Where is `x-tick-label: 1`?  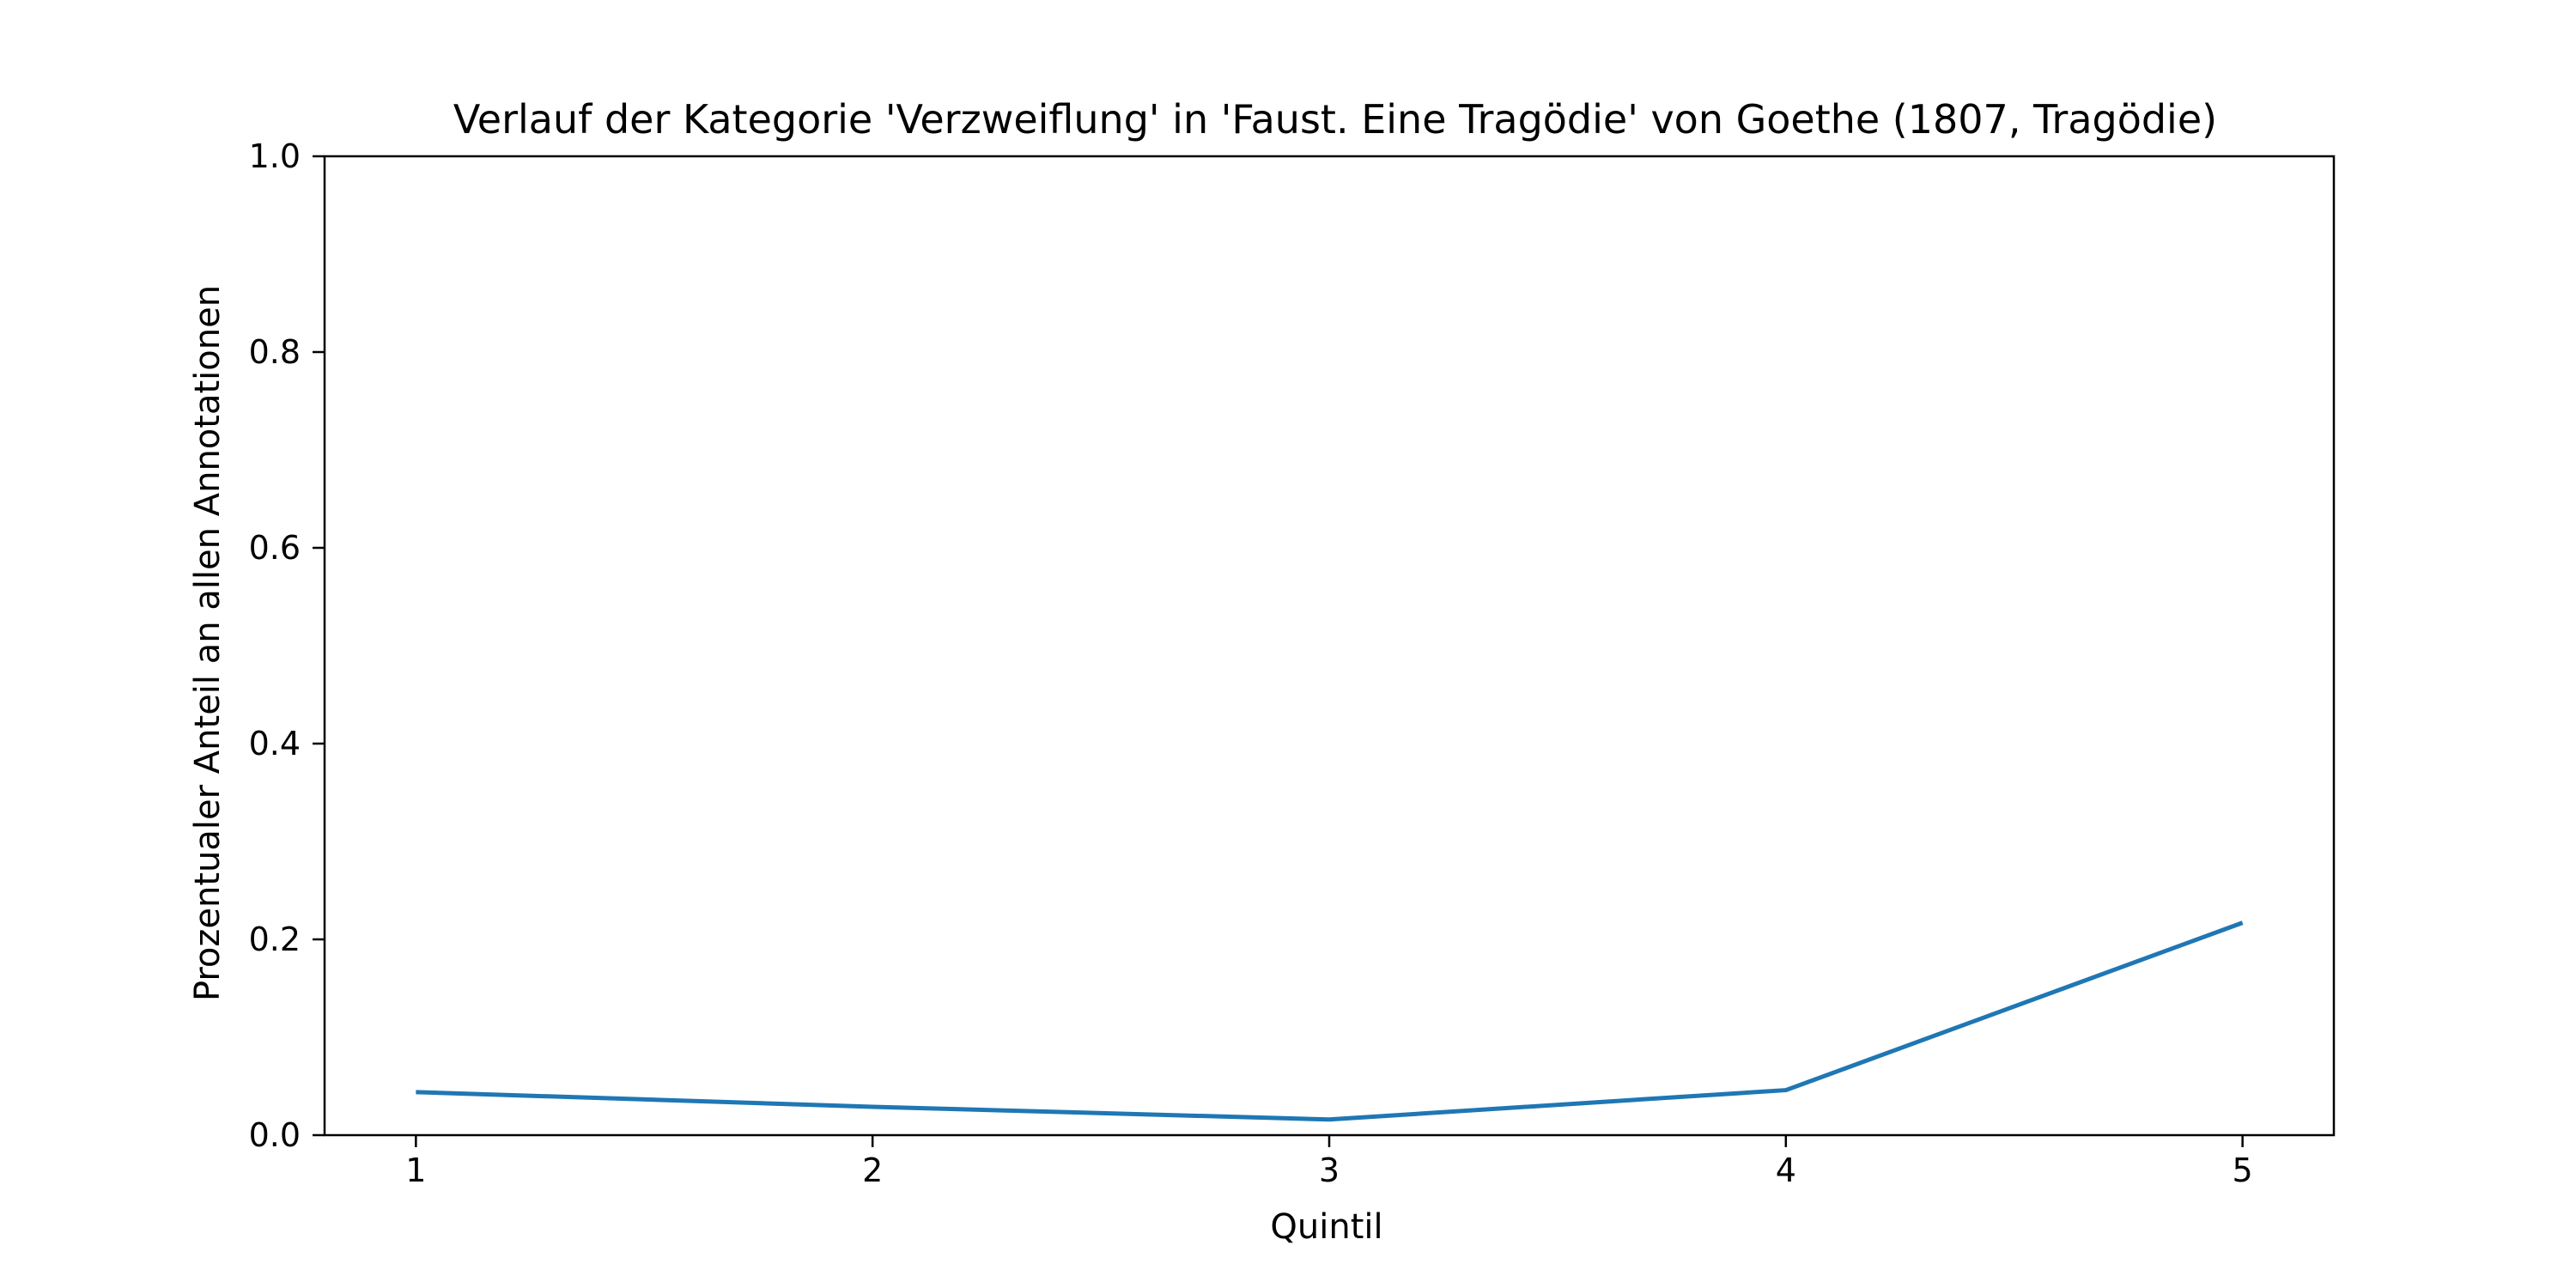
x-tick-label: 1 is located at coordinates (415, 1170).